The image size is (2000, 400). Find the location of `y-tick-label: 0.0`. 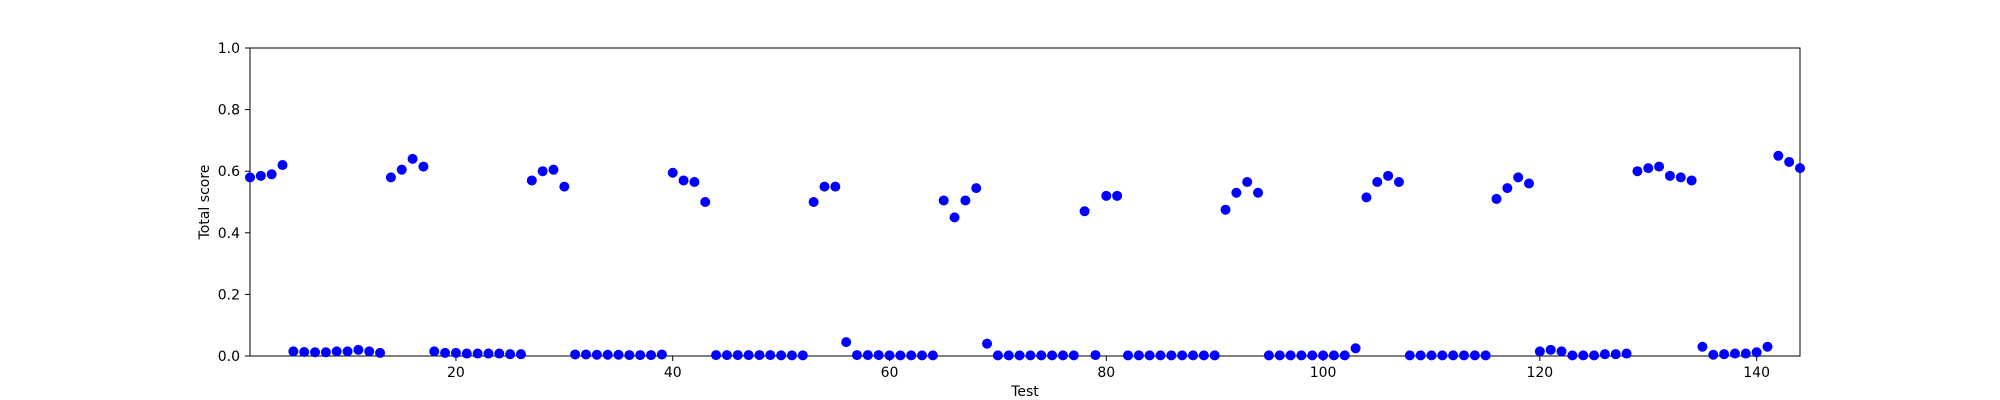

y-tick-label: 0.0 is located at coordinates (229, 357).